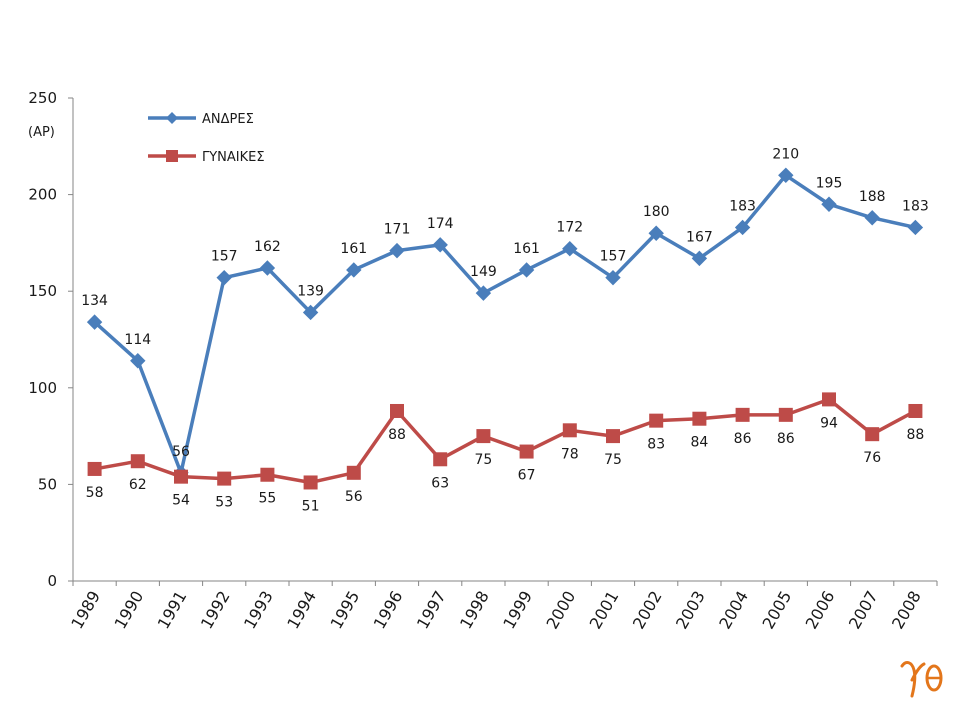 The height and width of the screenshot is (720, 960). Describe the element at coordinates (872, 458) in the screenshot. I see `data-label: 76` at that location.